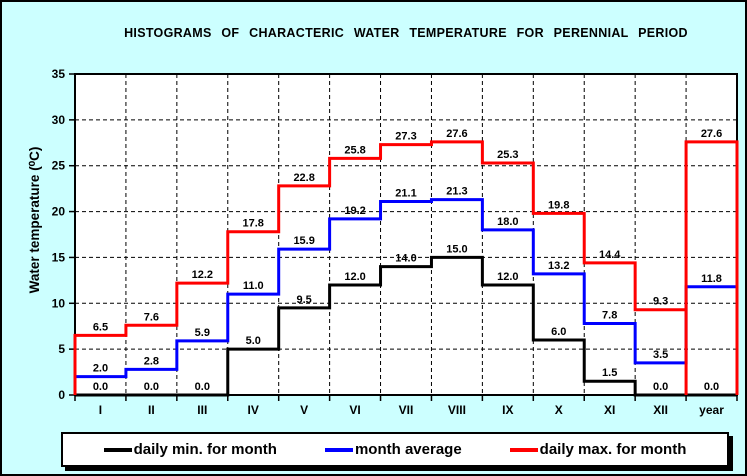  I want to click on x-category-label: IX, so click(507, 410).